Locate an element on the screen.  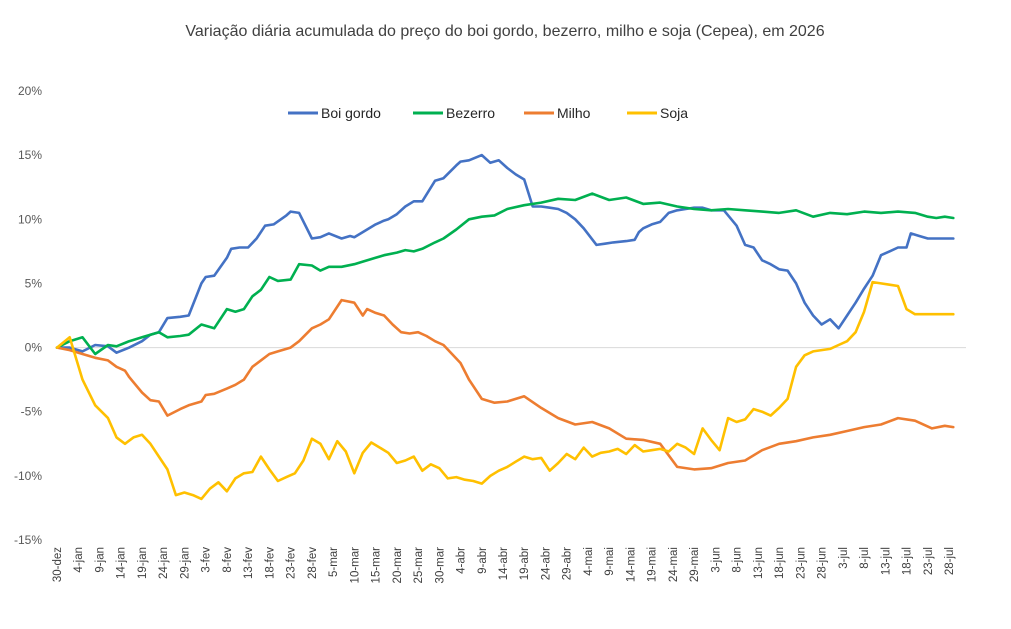
x-tick-label: 29-abr is located at coordinates (568, 563).